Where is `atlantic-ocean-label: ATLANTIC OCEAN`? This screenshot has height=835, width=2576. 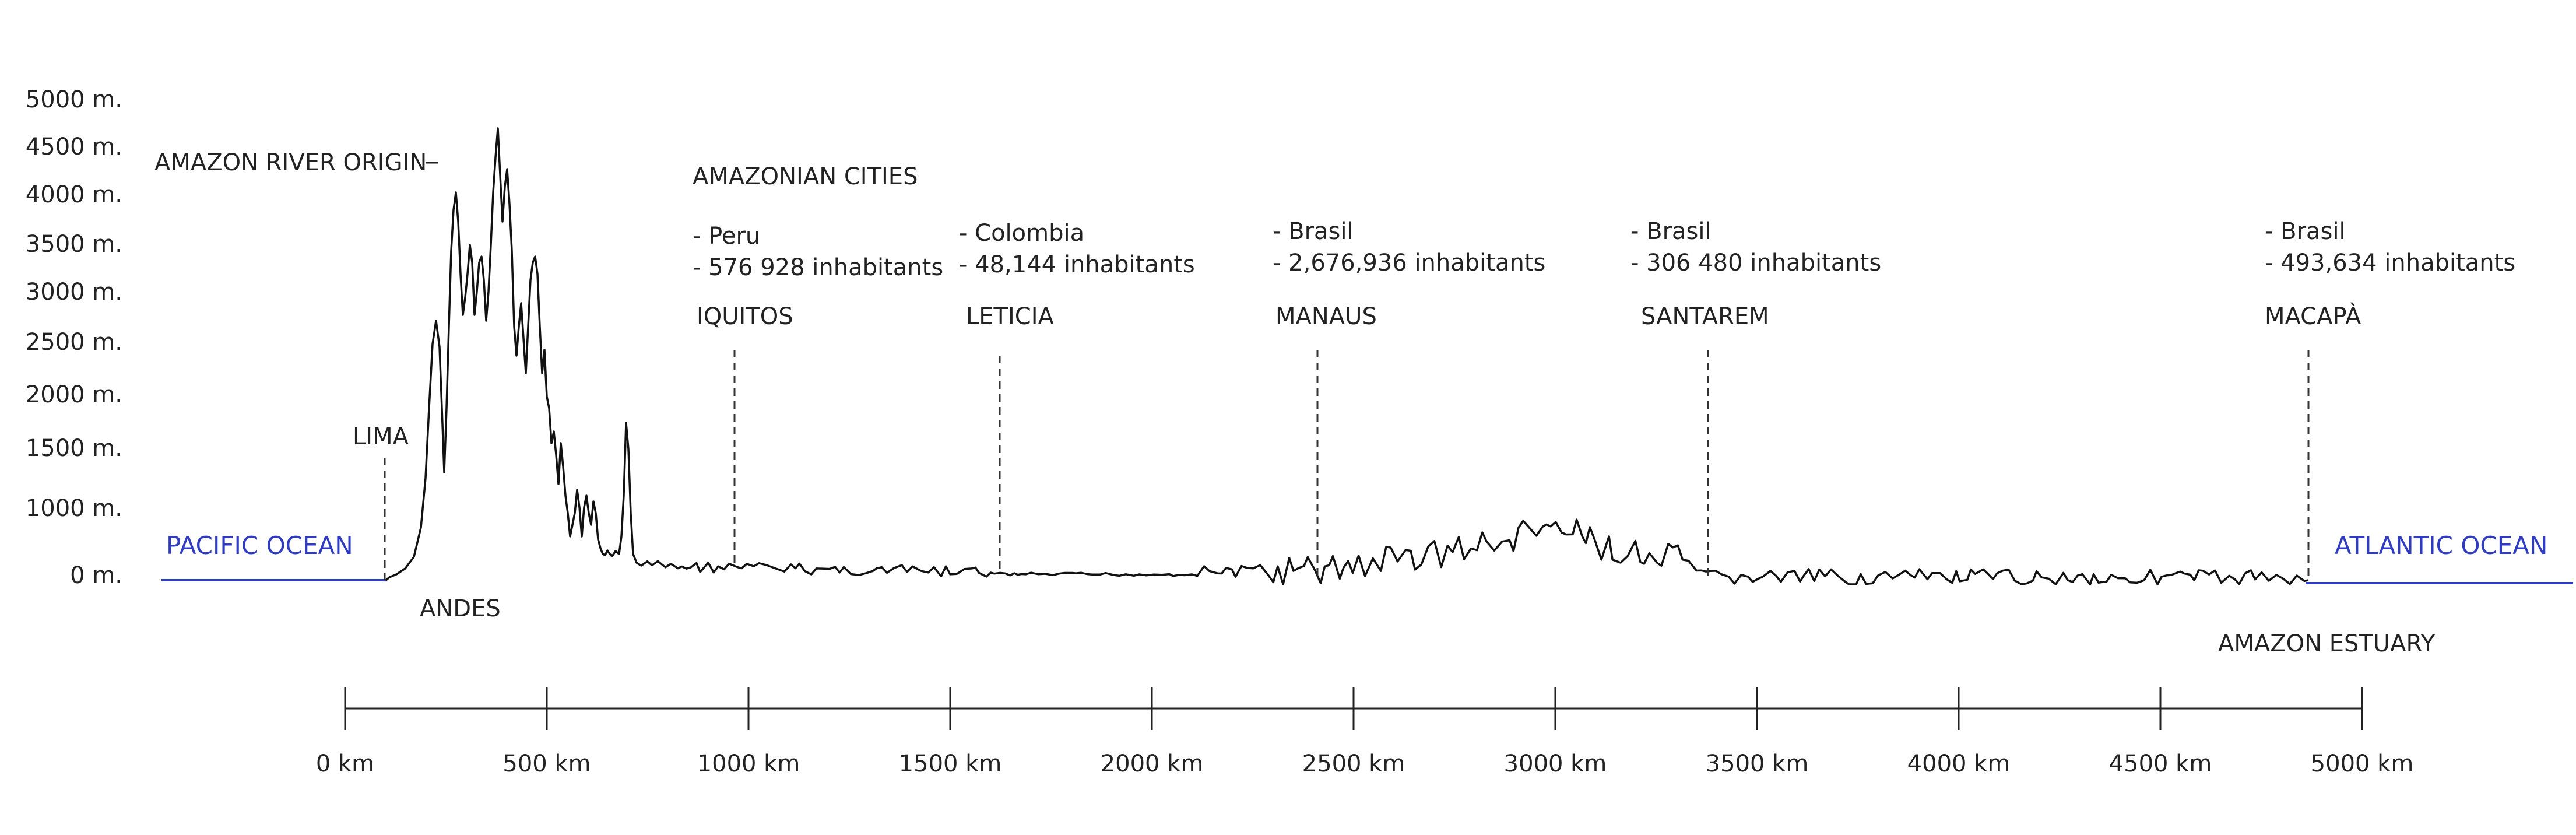
atlantic-ocean-label: ATLANTIC OCEAN is located at coordinates (2441, 545).